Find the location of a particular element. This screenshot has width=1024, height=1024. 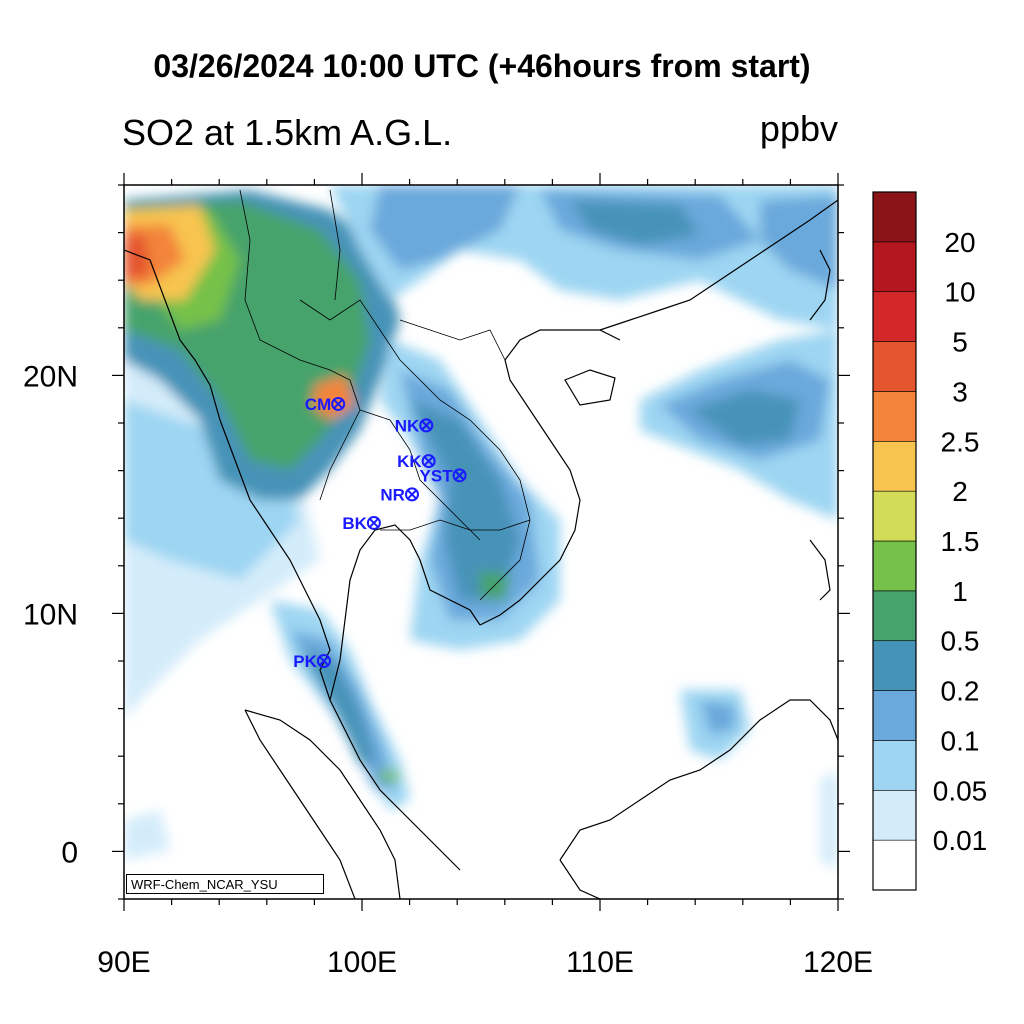

colorbar-label: 20 is located at coordinates (959, 242).